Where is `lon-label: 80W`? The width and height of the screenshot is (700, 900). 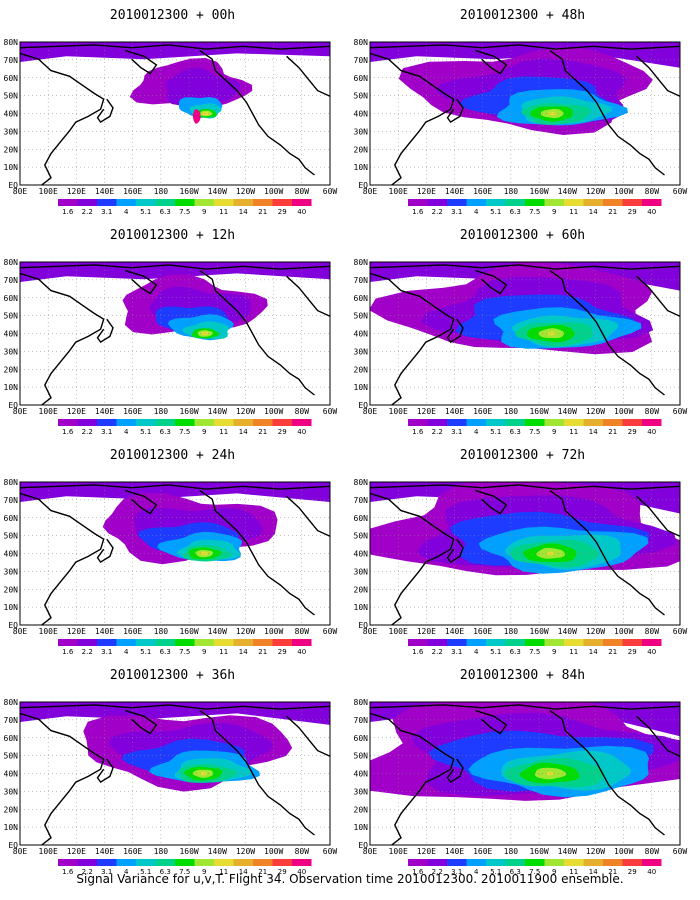
lon-label: 80W is located at coordinates (302, 631).